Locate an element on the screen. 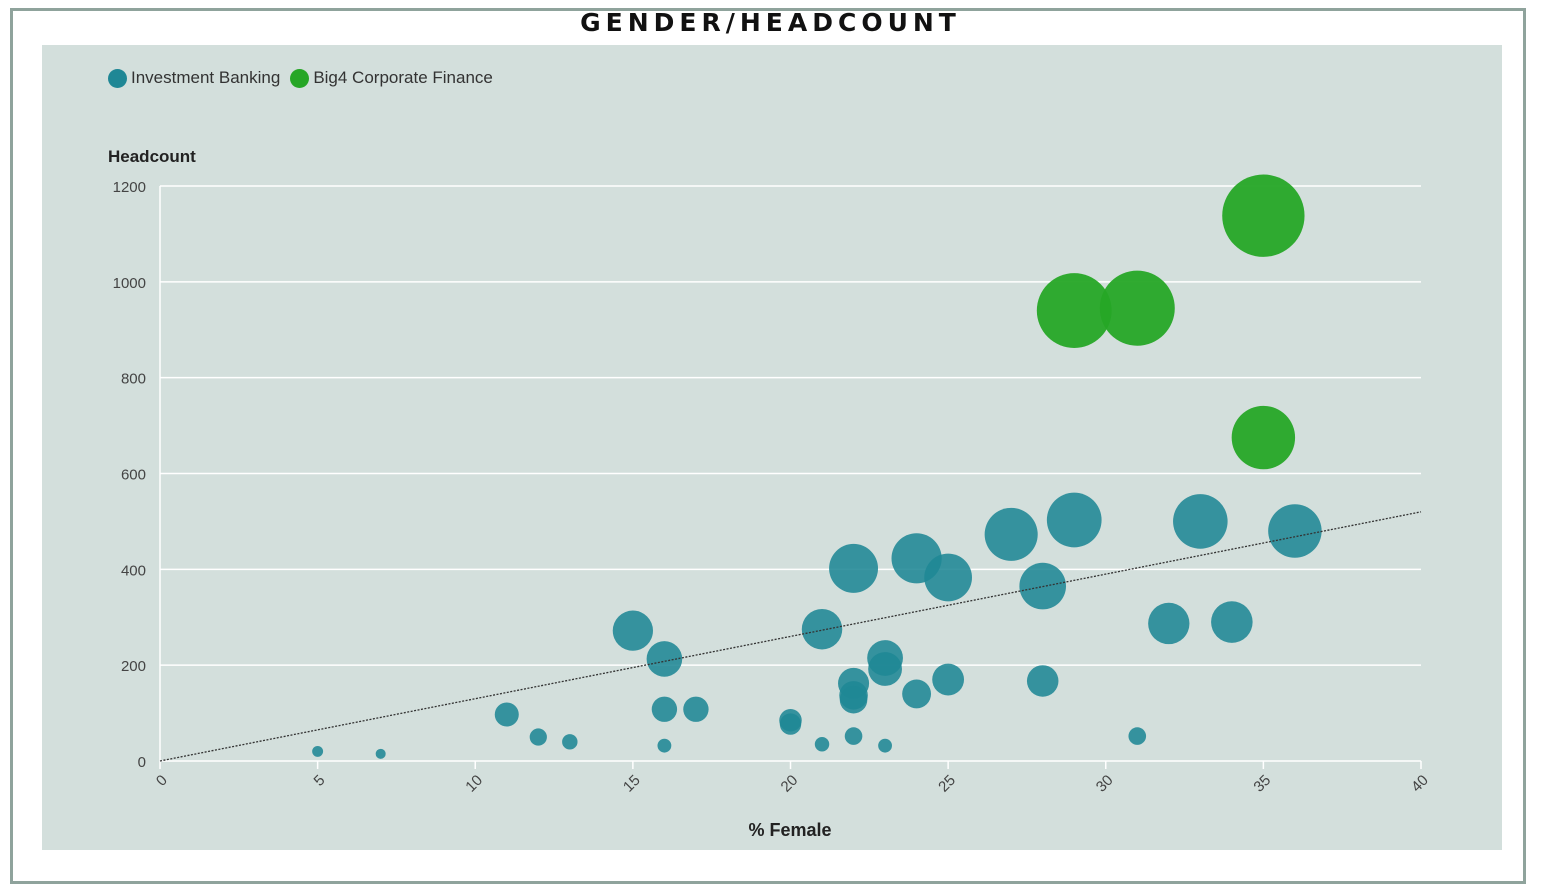  x-tick-label: 35 is located at coordinates (1262, 784).